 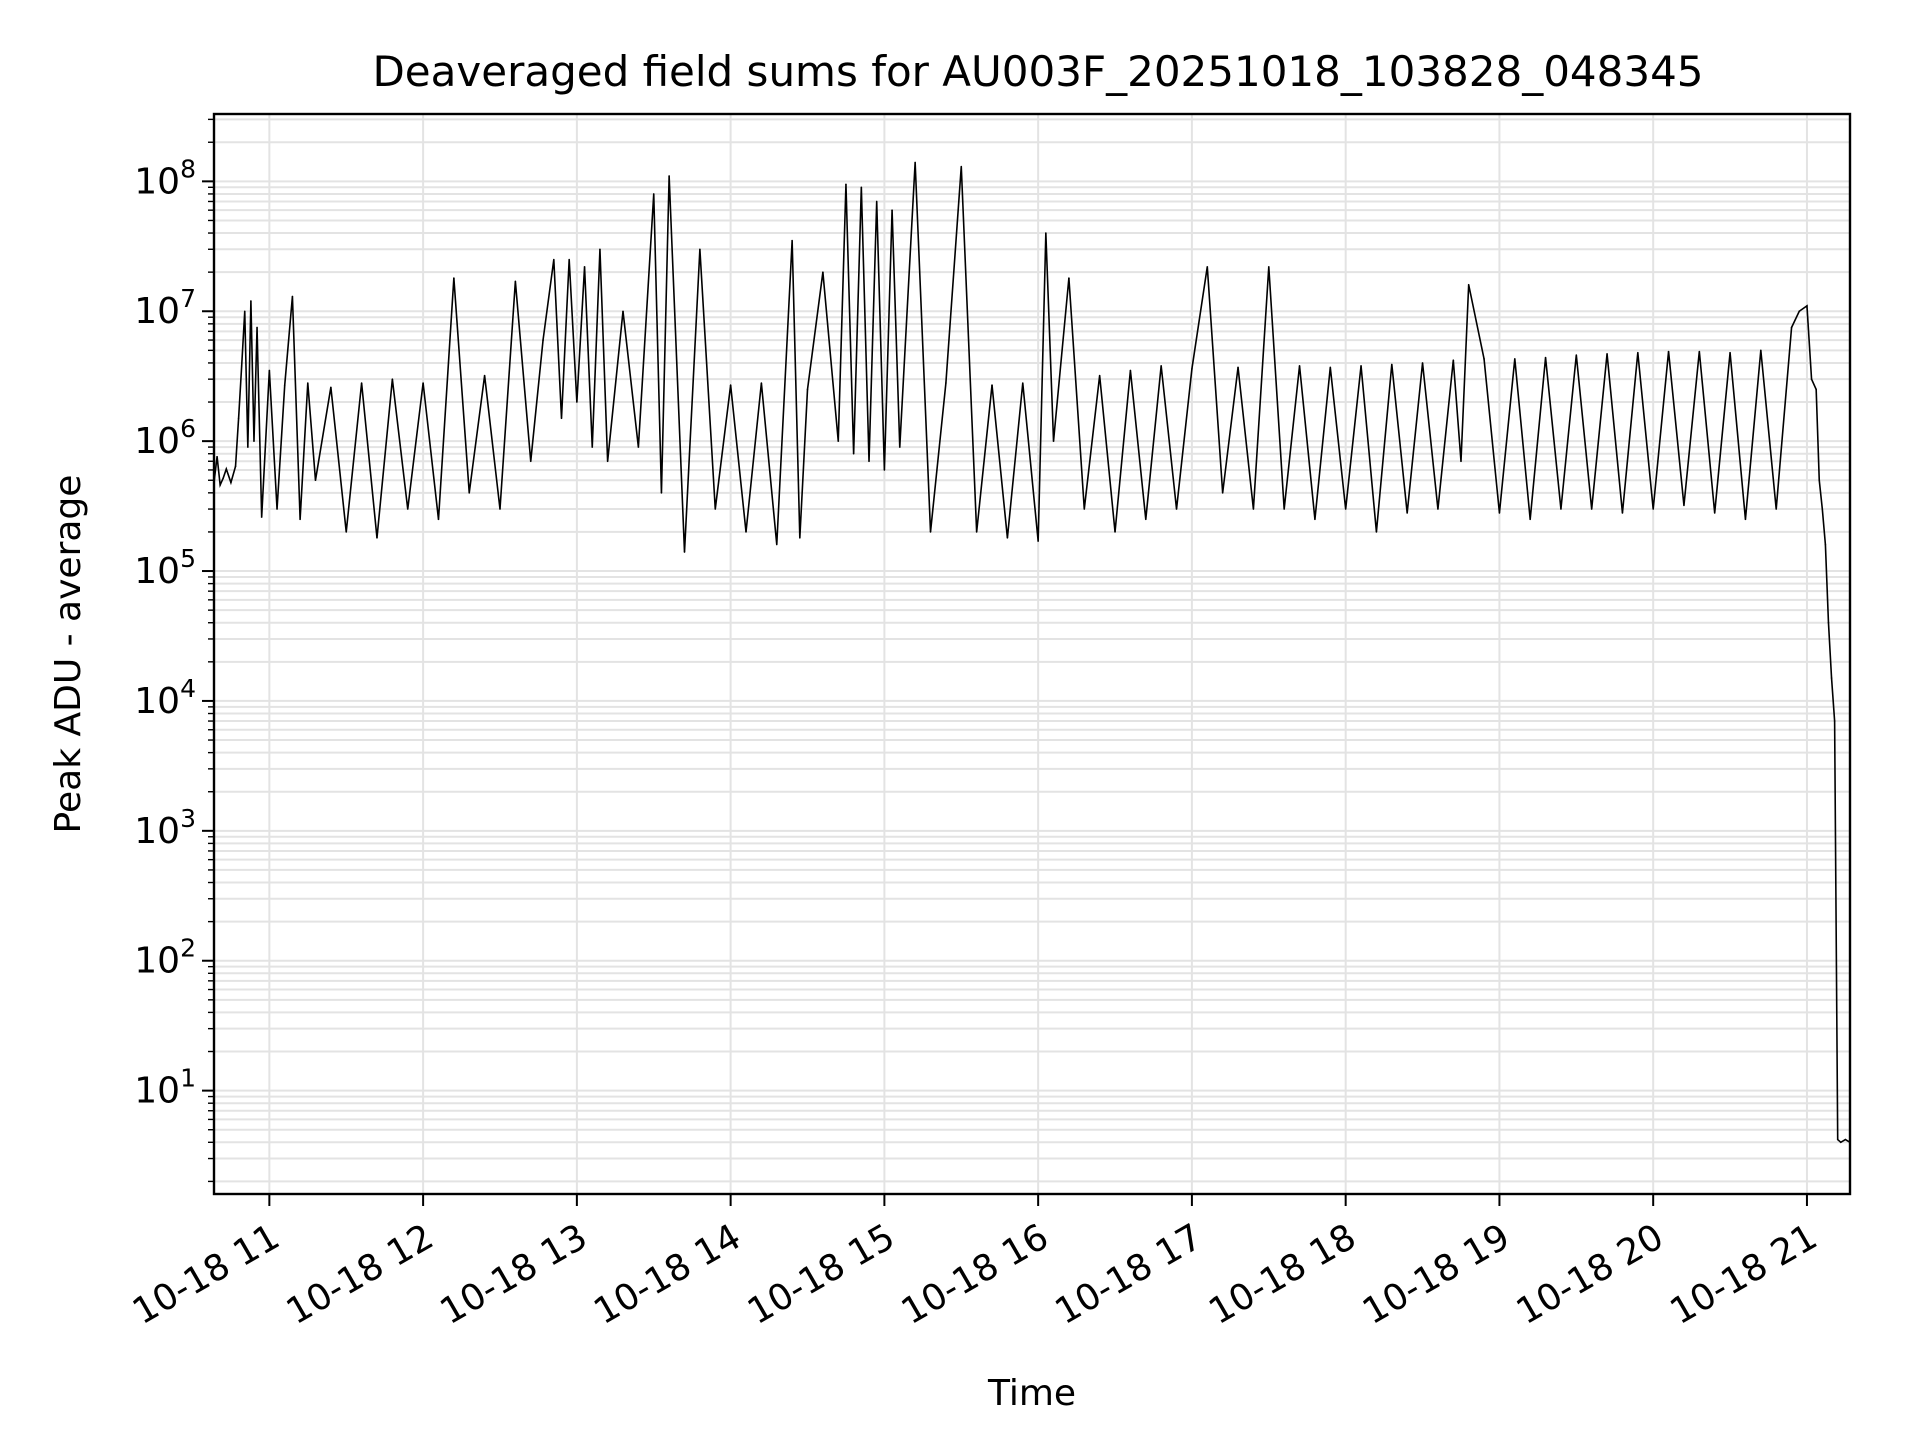 I want to click on y-axis-label: Peak ADU - average, so click(x=68, y=654).